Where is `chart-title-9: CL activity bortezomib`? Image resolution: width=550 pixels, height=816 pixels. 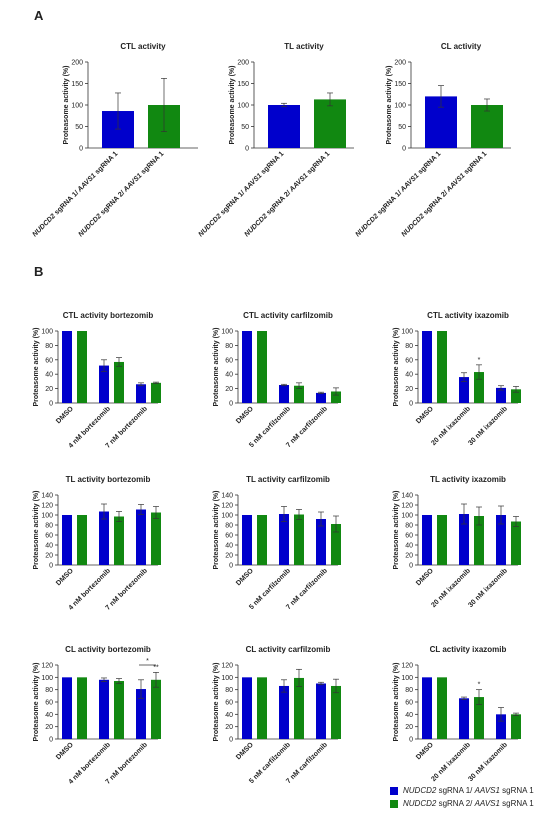
chart-title-9: CL activity bortezomib is located at coordinates (108, 649).